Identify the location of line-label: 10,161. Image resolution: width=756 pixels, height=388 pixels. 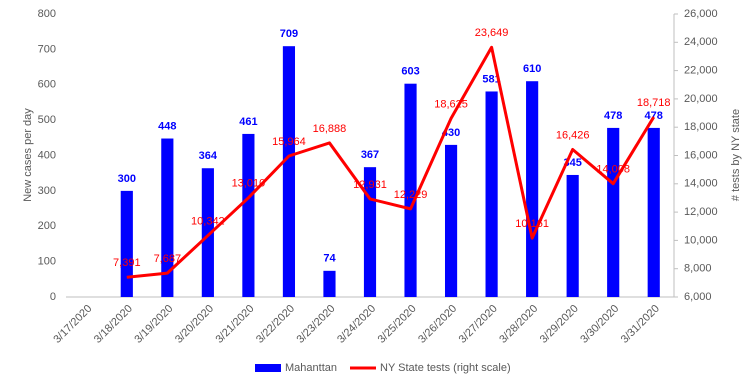
(532, 224).